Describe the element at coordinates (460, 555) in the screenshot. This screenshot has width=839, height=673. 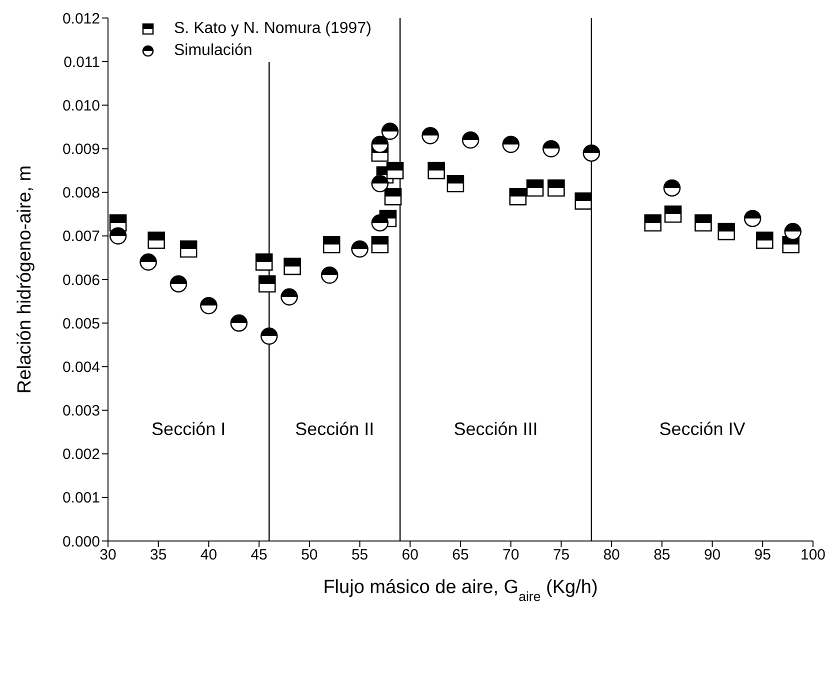
I see `x-tick-label: 65` at that location.